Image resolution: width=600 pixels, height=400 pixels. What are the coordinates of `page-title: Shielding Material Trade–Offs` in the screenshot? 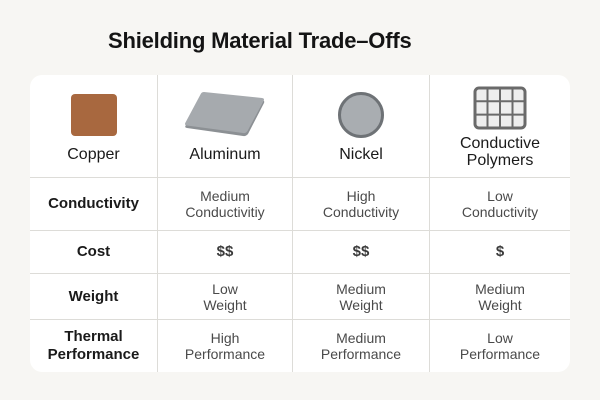 It's located at (260, 40).